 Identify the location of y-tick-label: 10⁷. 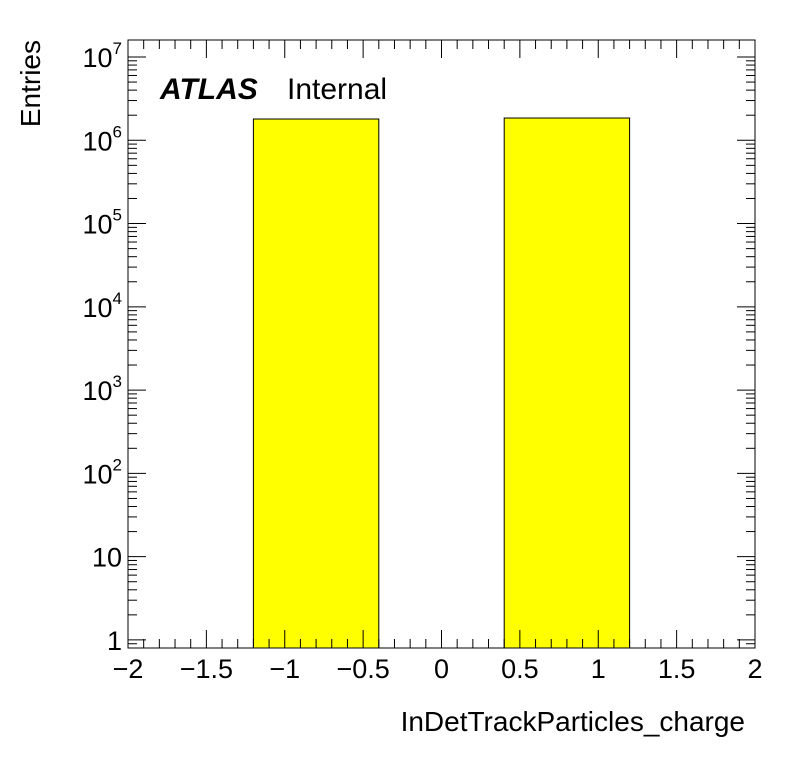
(102, 56).